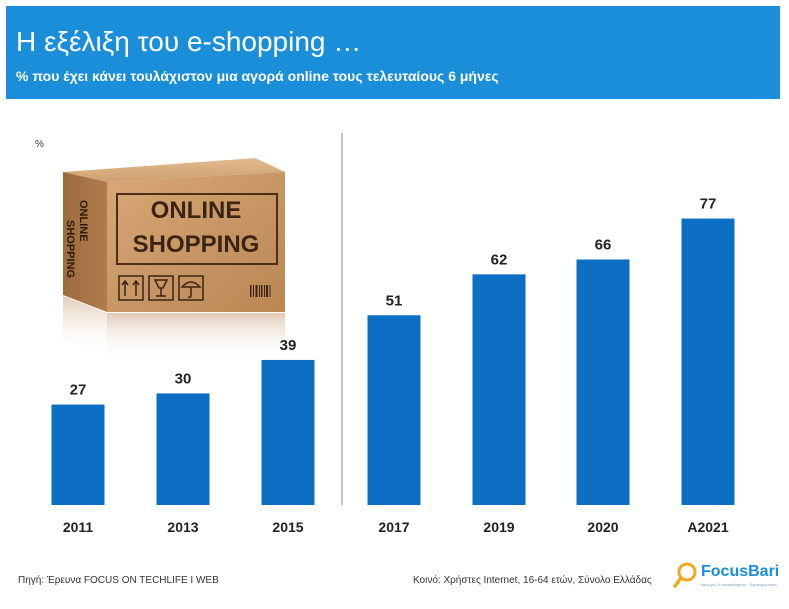 The image size is (789, 609). I want to click on bar-2011, so click(78, 454).